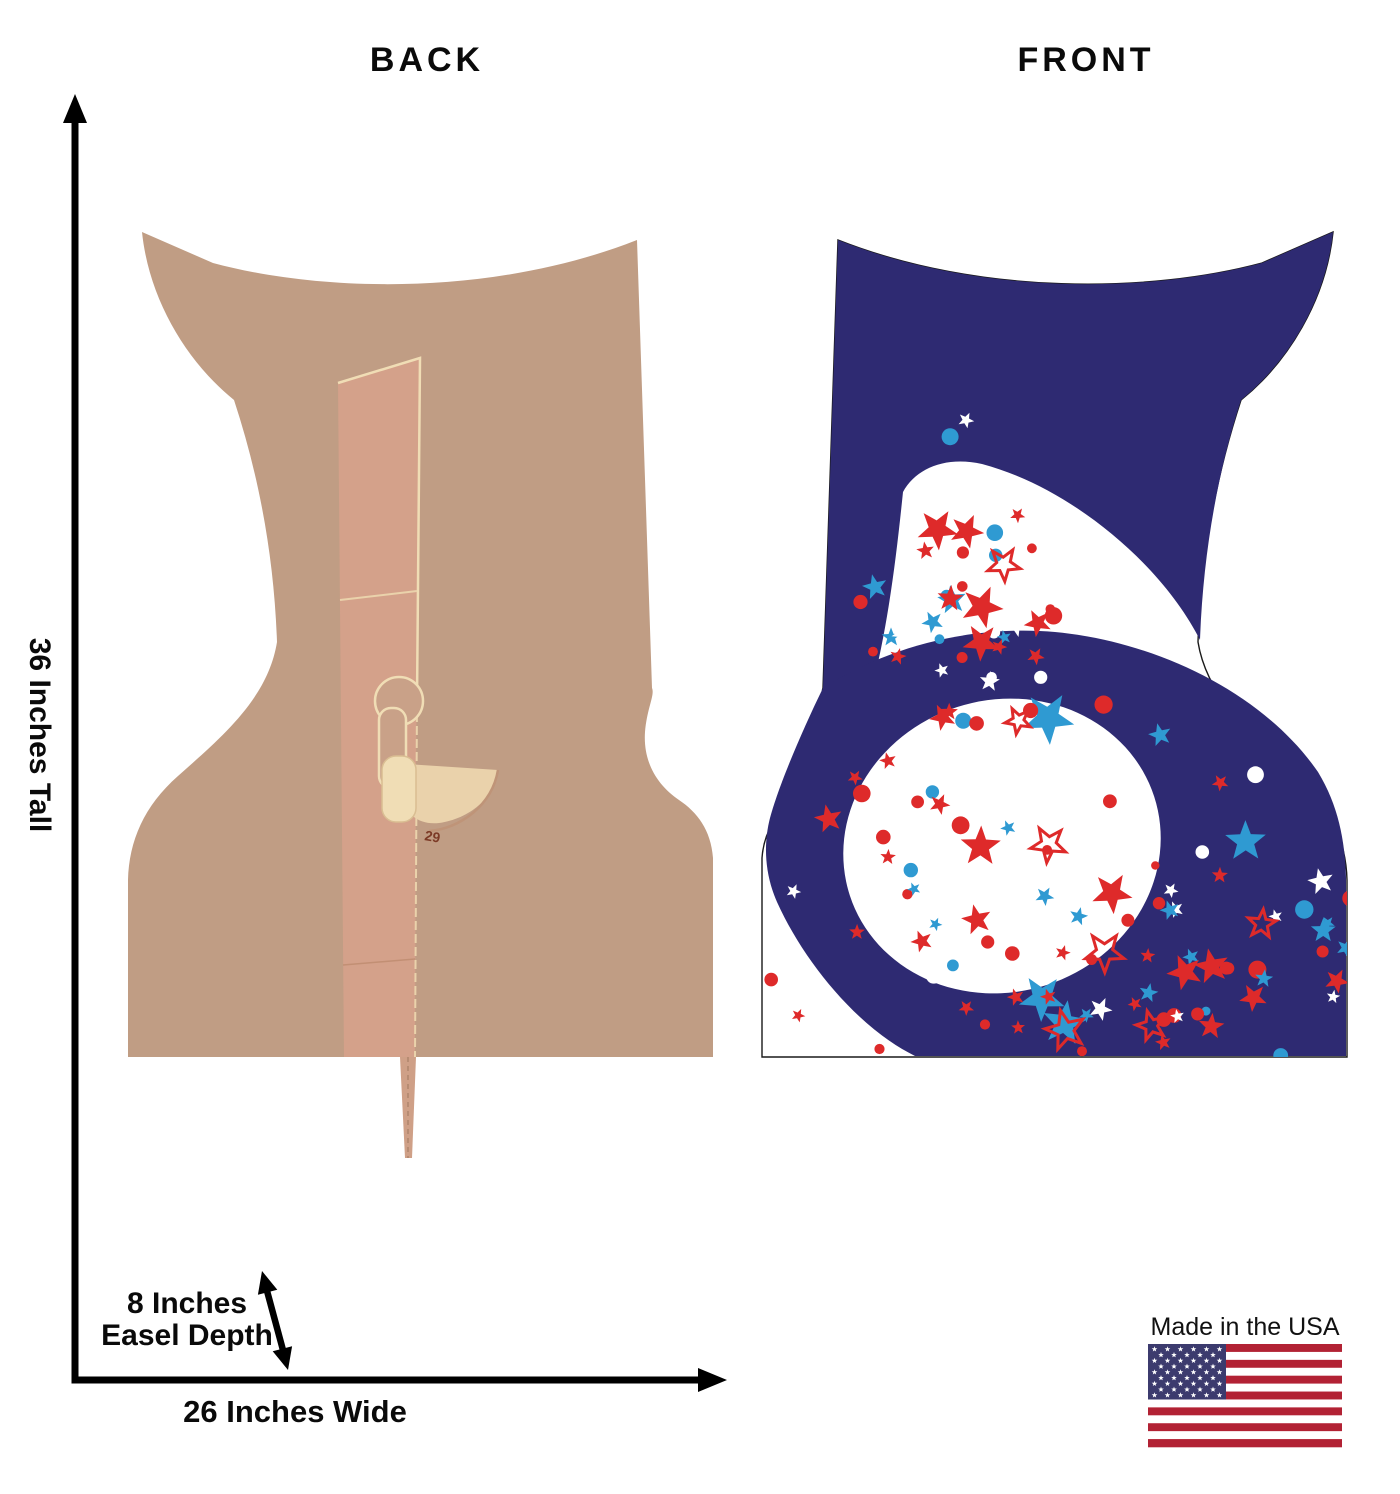 This screenshot has height=1494, width=1400. Describe the element at coordinates (399, 789) in the screenshot. I see `easel-tongue` at that location.